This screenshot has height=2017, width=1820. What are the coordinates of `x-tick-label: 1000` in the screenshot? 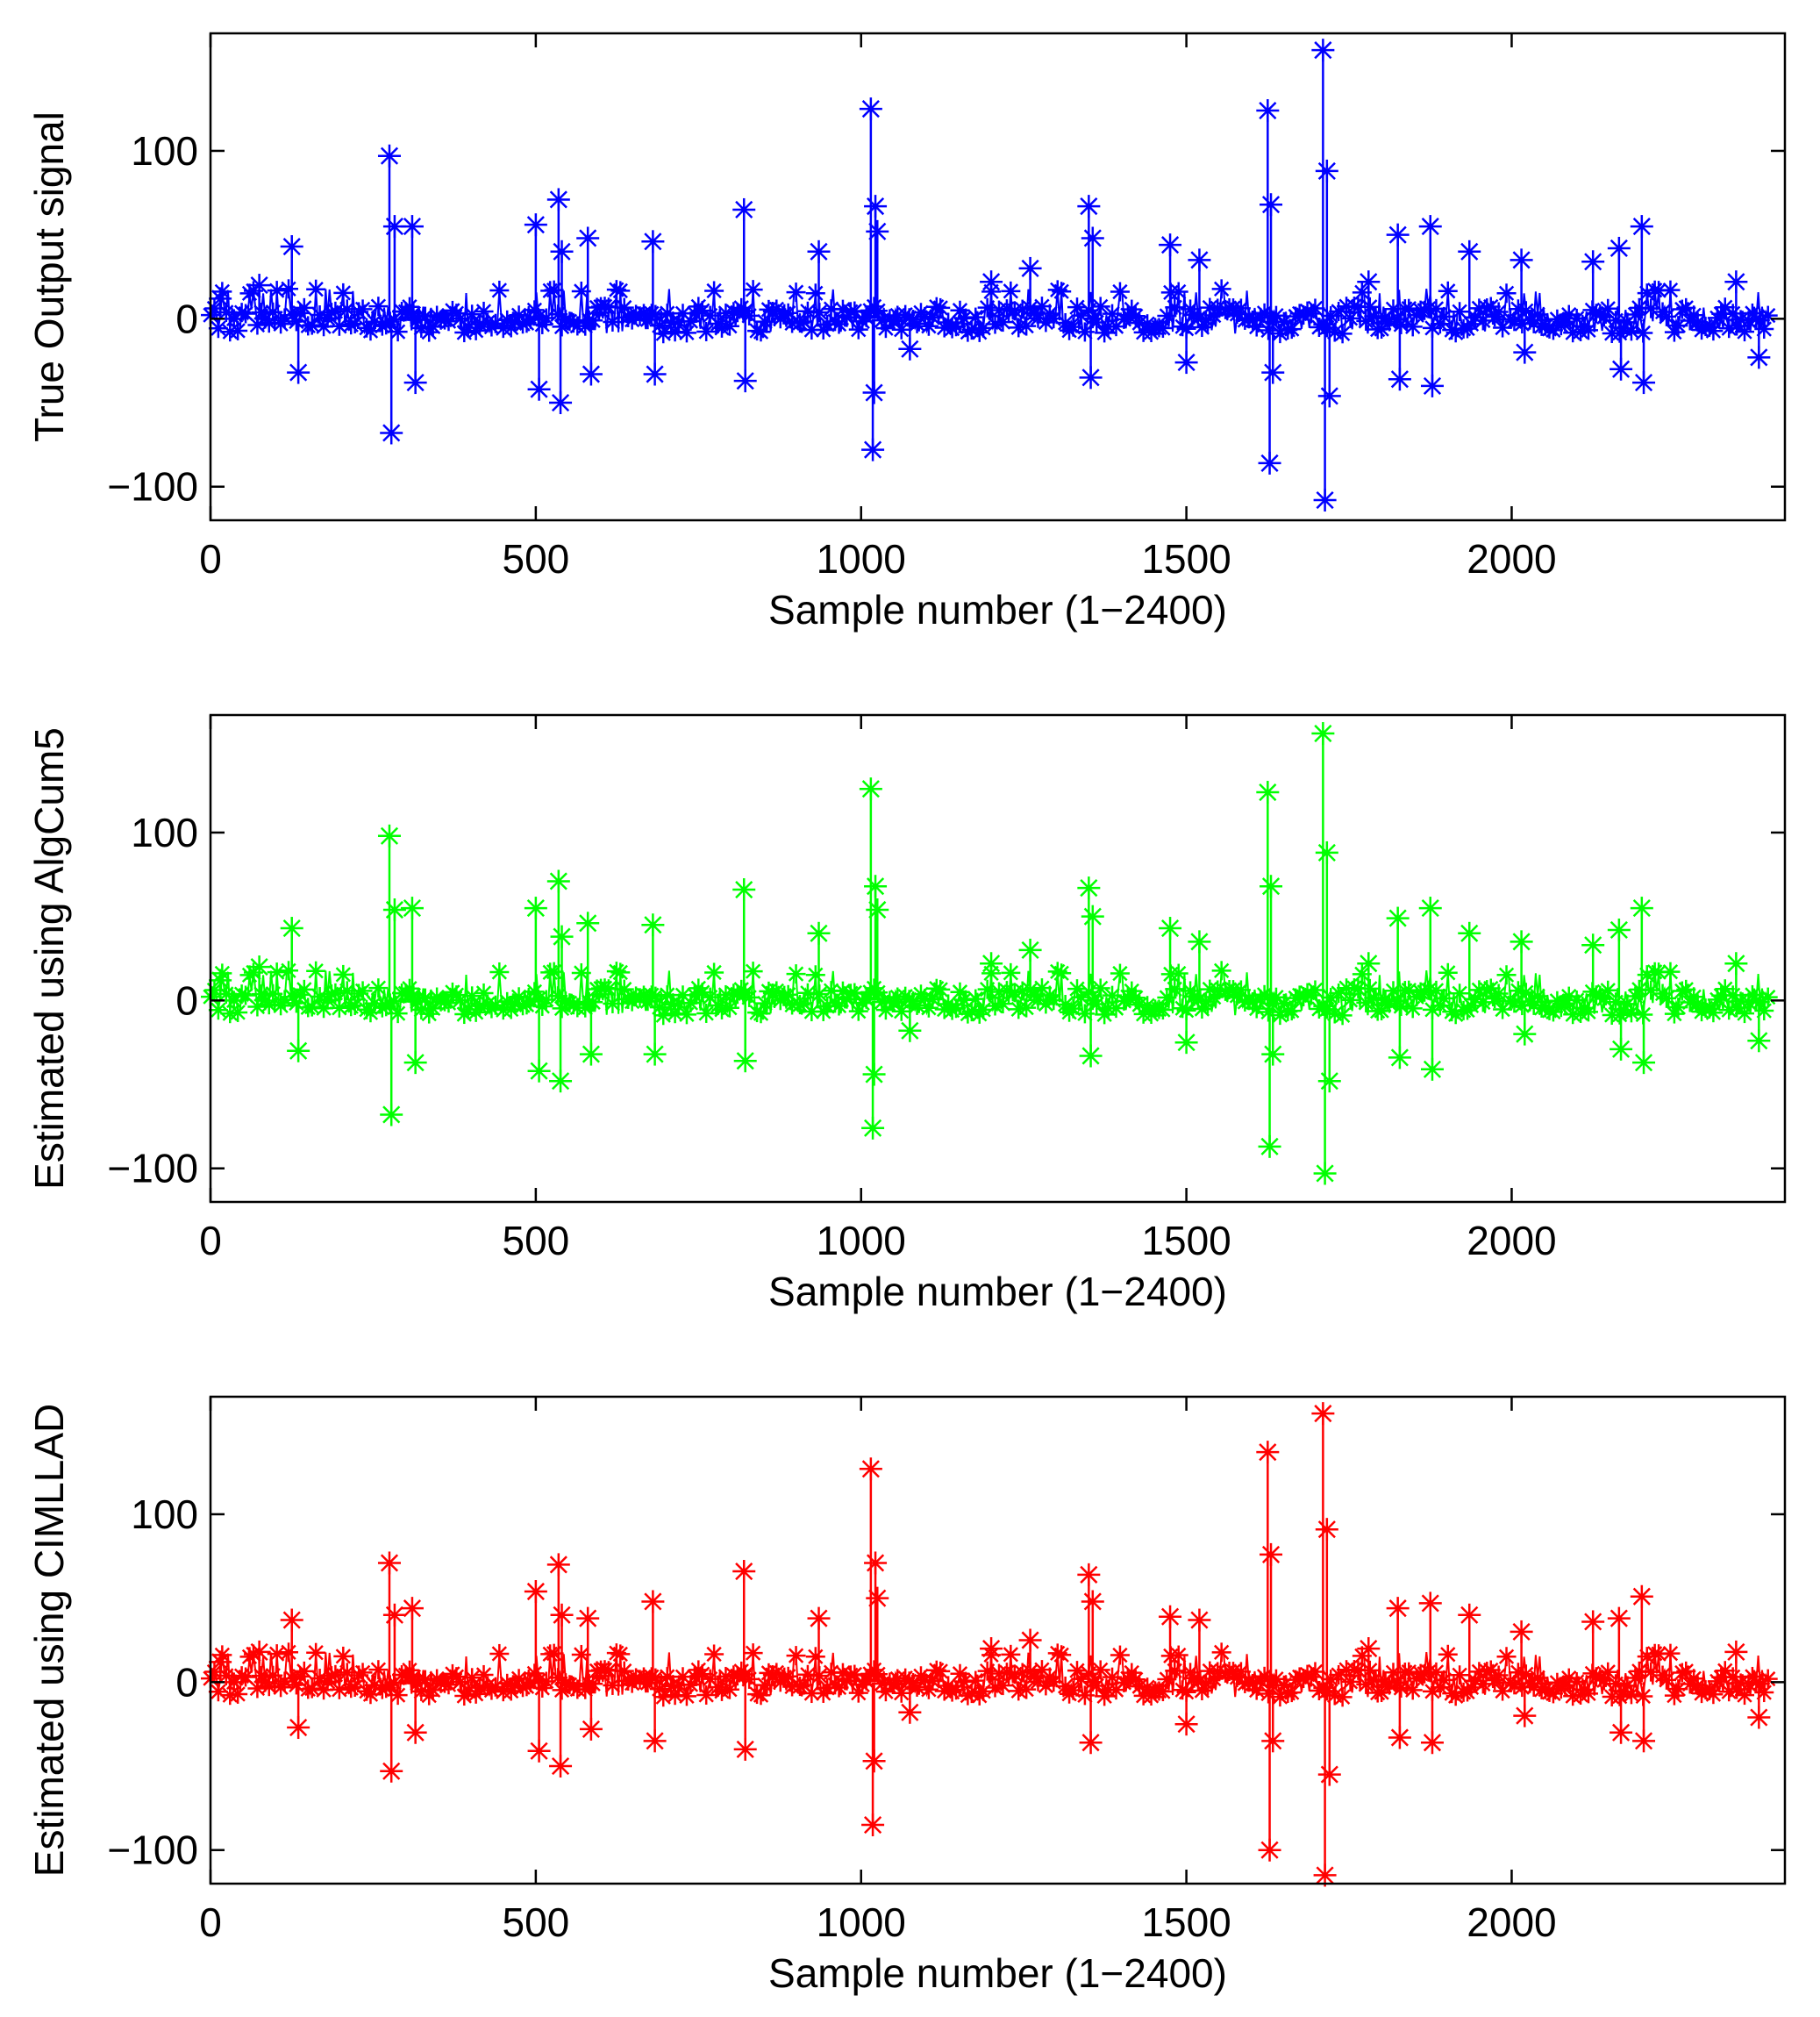 It's located at (861, 1922).